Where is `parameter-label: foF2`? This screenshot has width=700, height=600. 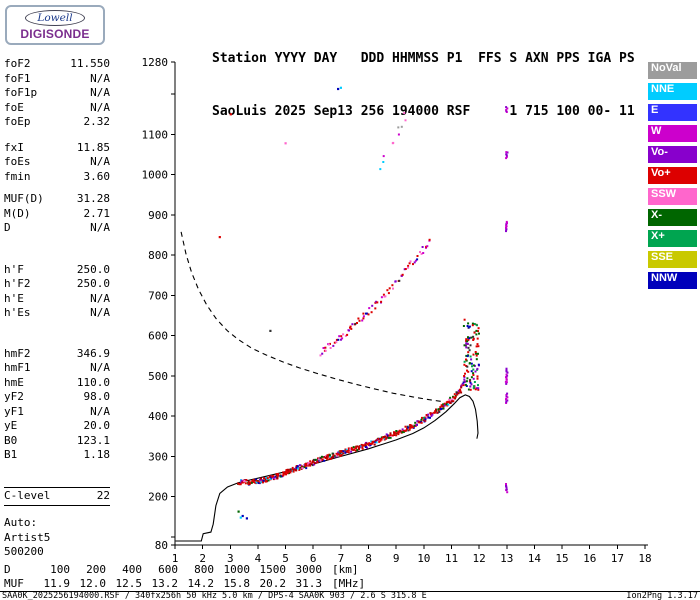 parameter-label: foF2 is located at coordinates (17, 63).